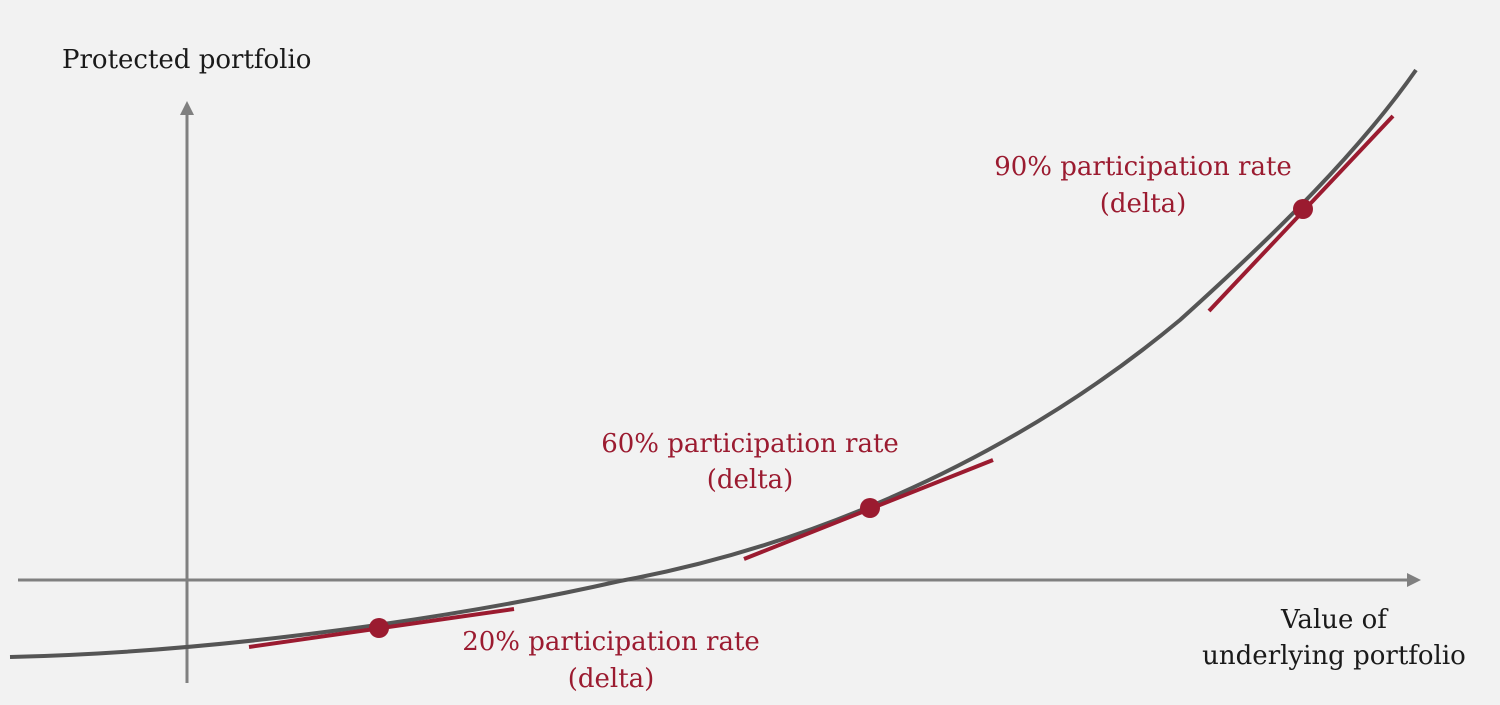  What do you see at coordinates (1143, 167) in the screenshot?
I see `annotation-90-rate: 90% participation rate` at bounding box center [1143, 167].